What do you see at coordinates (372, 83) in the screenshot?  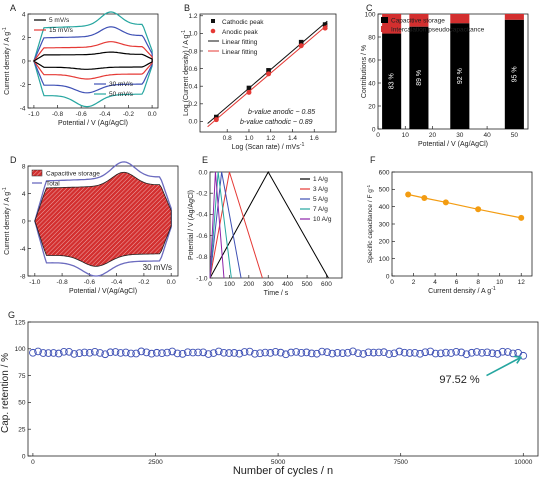 I see `panel-C-ytick-label: 40` at bounding box center [372, 83].